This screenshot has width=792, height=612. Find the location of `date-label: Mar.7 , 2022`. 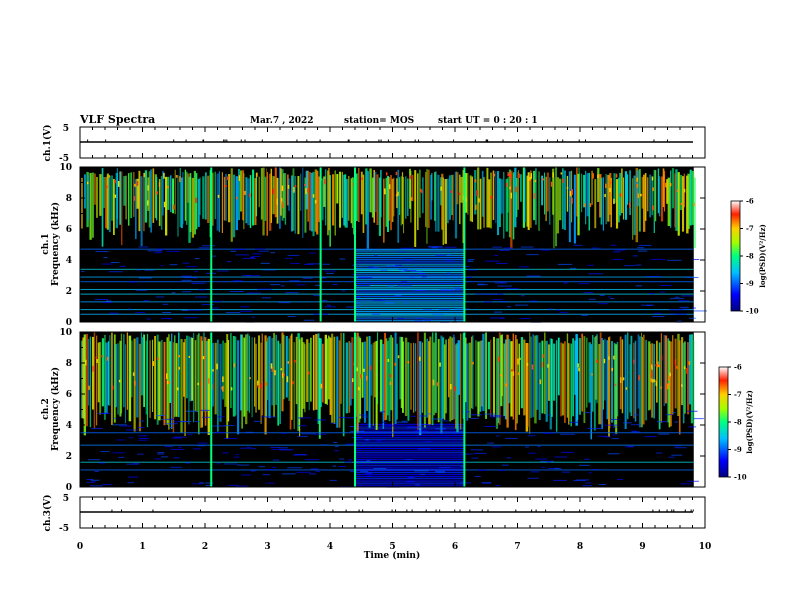

date-label: Mar.7 , 2022 is located at coordinates (282, 121).